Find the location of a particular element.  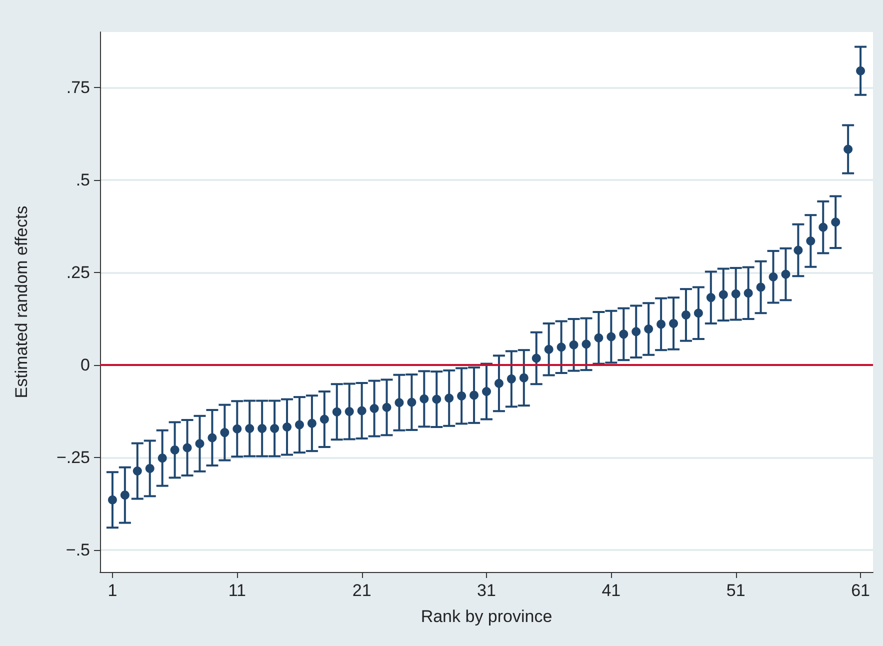

x-tick-label: 21 is located at coordinates (362, 590).